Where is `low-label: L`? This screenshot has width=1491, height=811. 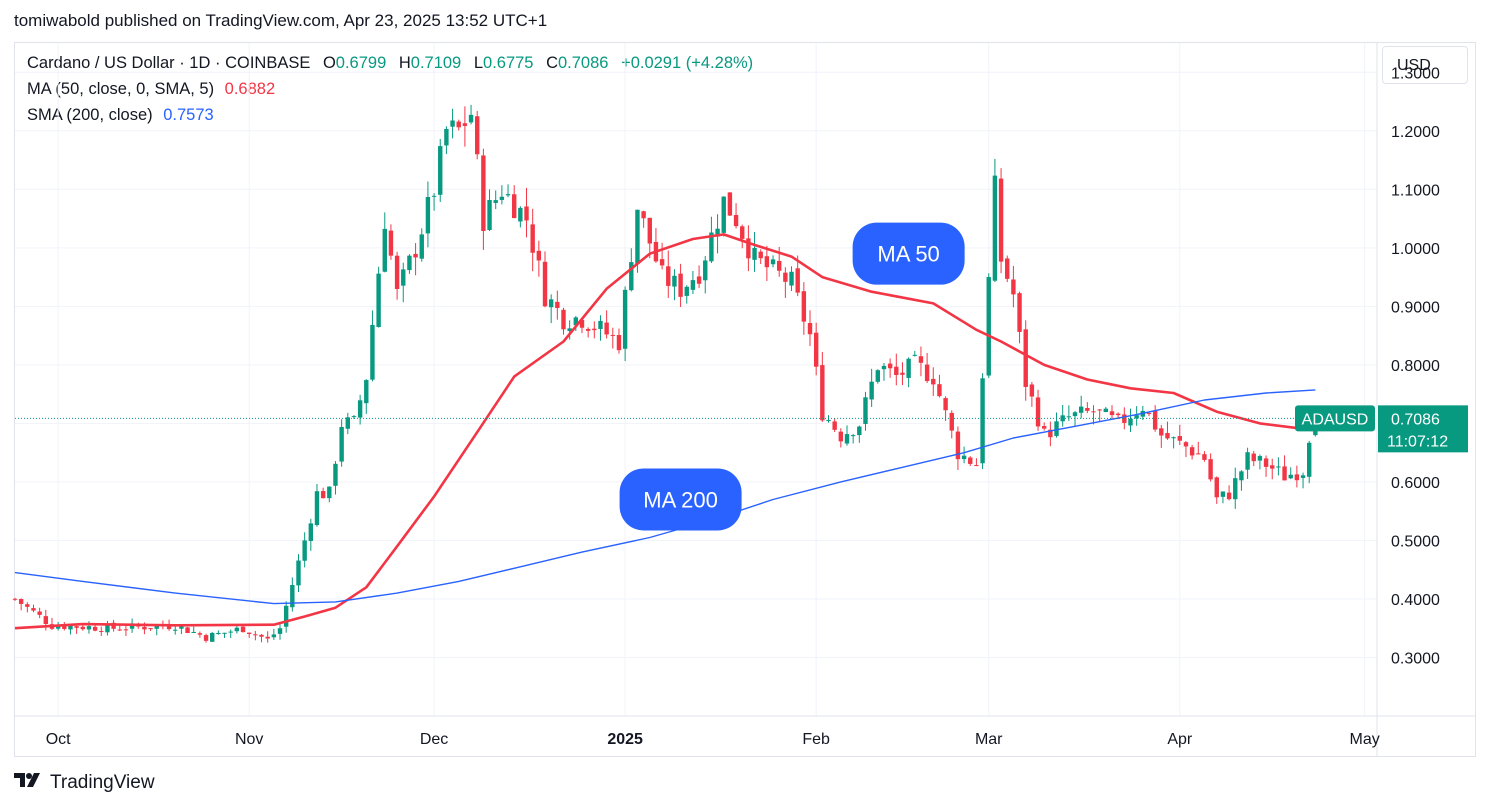 low-label: L is located at coordinates (478, 63).